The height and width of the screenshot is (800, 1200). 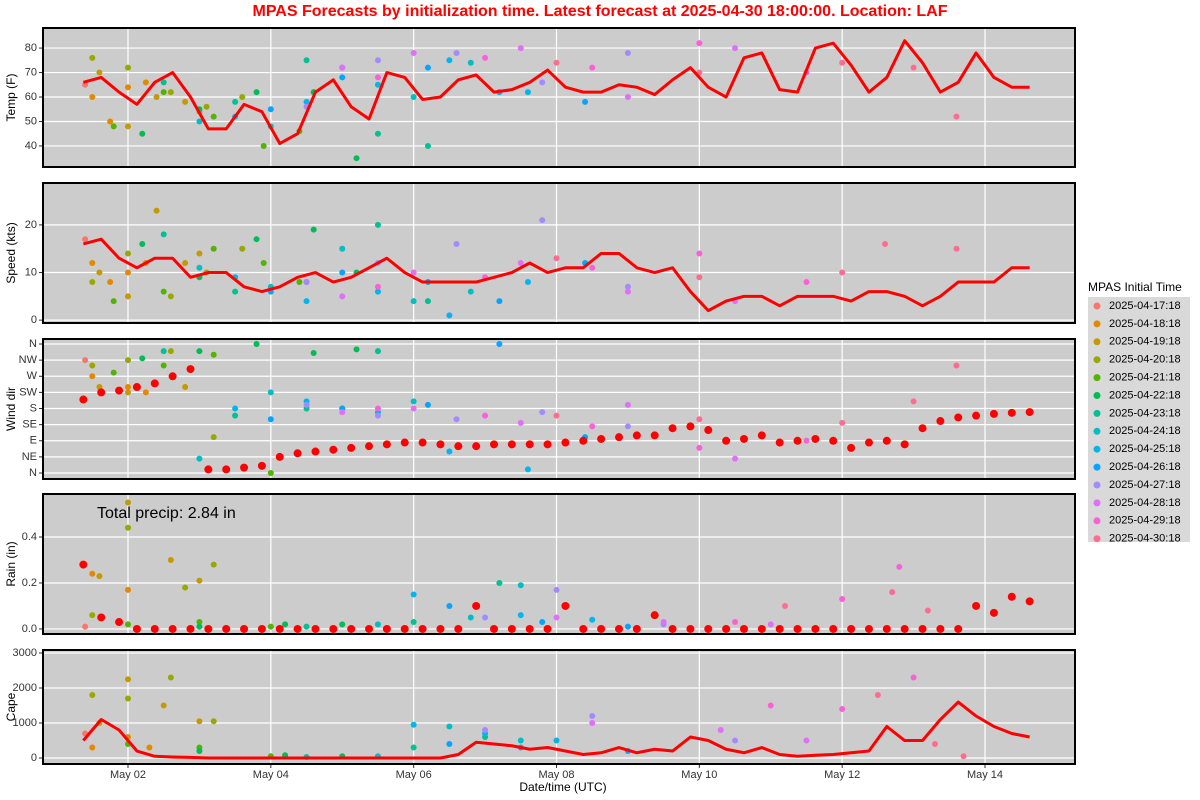 What do you see at coordinates (31, 272) in the screenshot?
I see `y-tick-label: 10` at bounding box center [31, 272].